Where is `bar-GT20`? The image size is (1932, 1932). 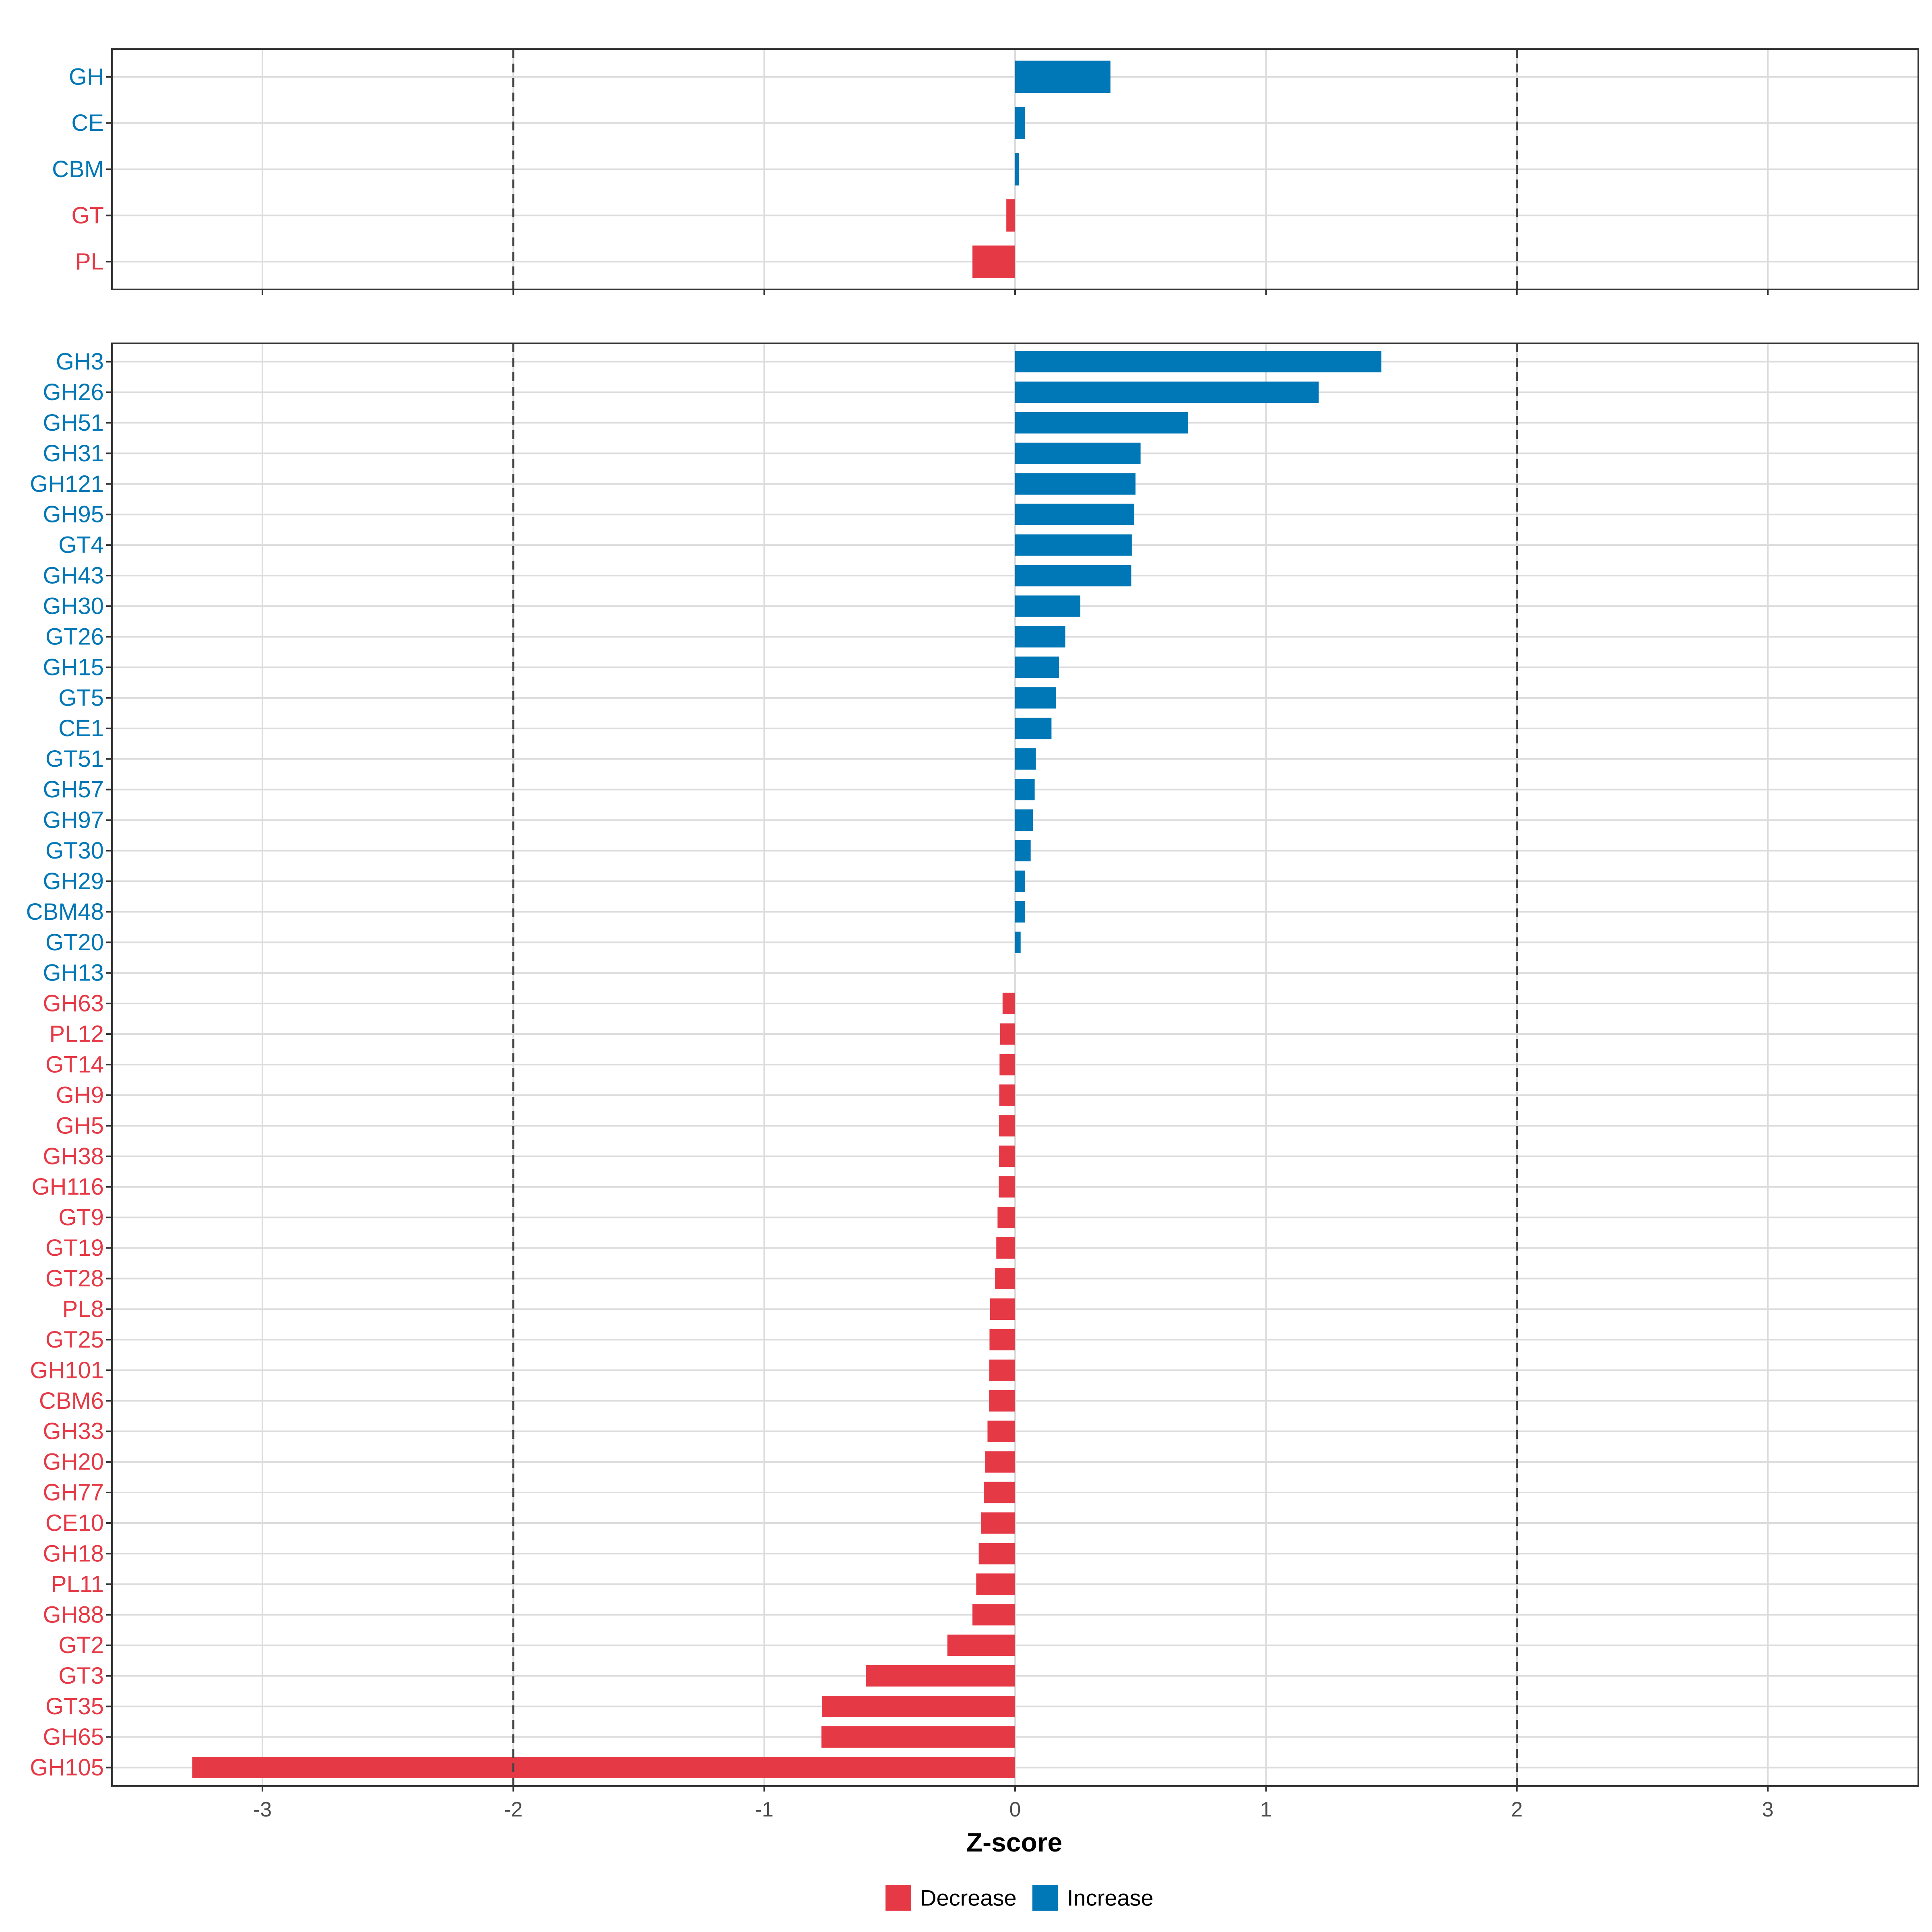 bar-GT20 is located at coordinates (1018, 942).